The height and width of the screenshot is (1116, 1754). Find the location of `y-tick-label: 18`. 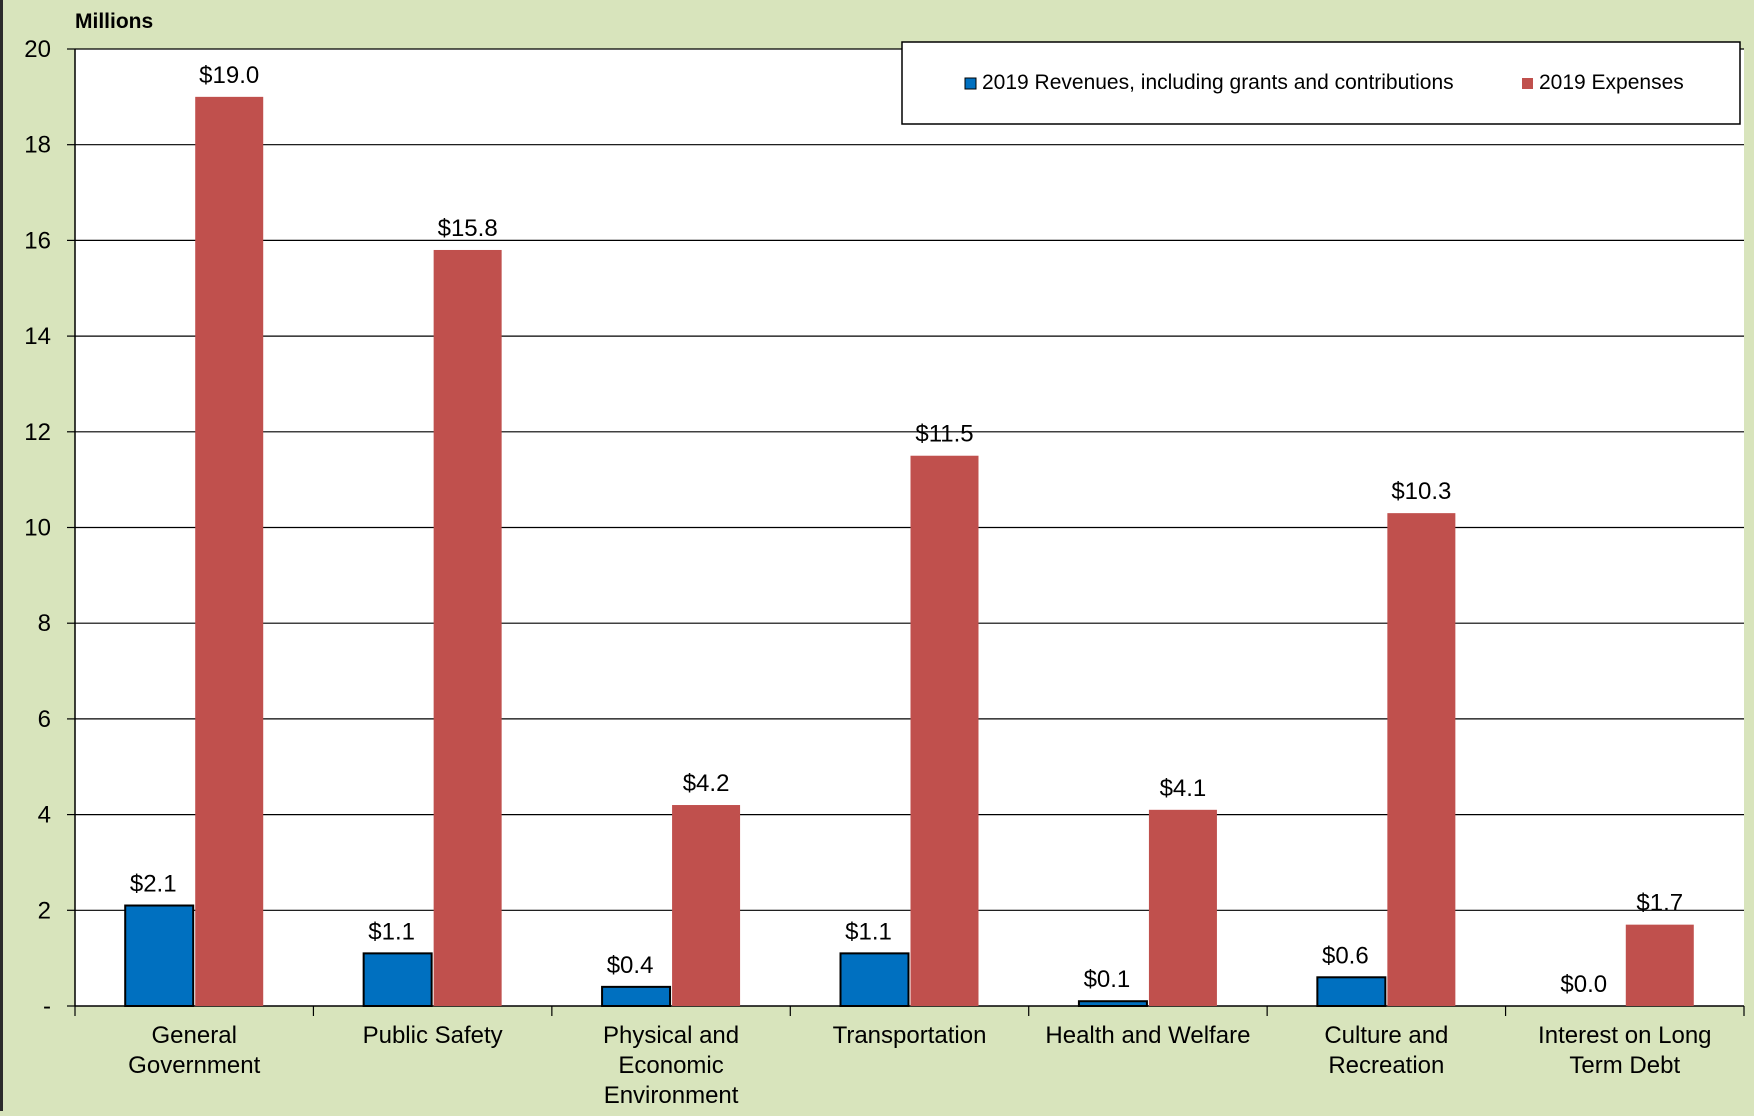

y-tick-label: 18 is located at coordinates (37, 145).